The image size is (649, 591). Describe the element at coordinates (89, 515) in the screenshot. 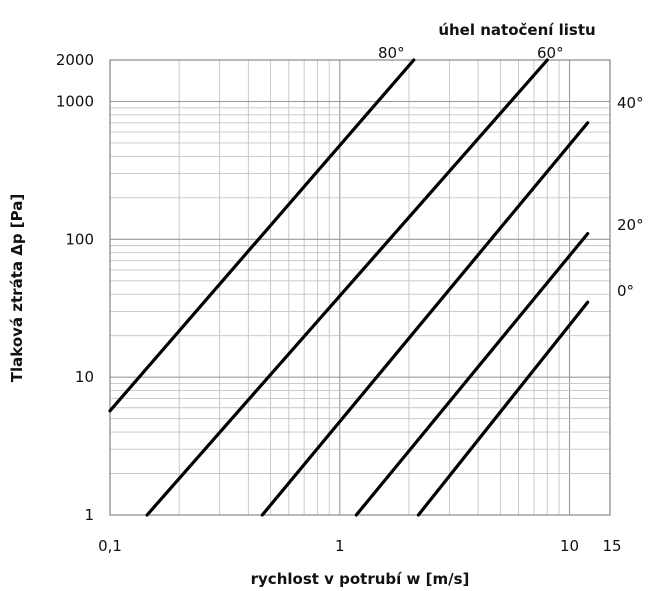

I see `y-tick-label: 1` at that location.